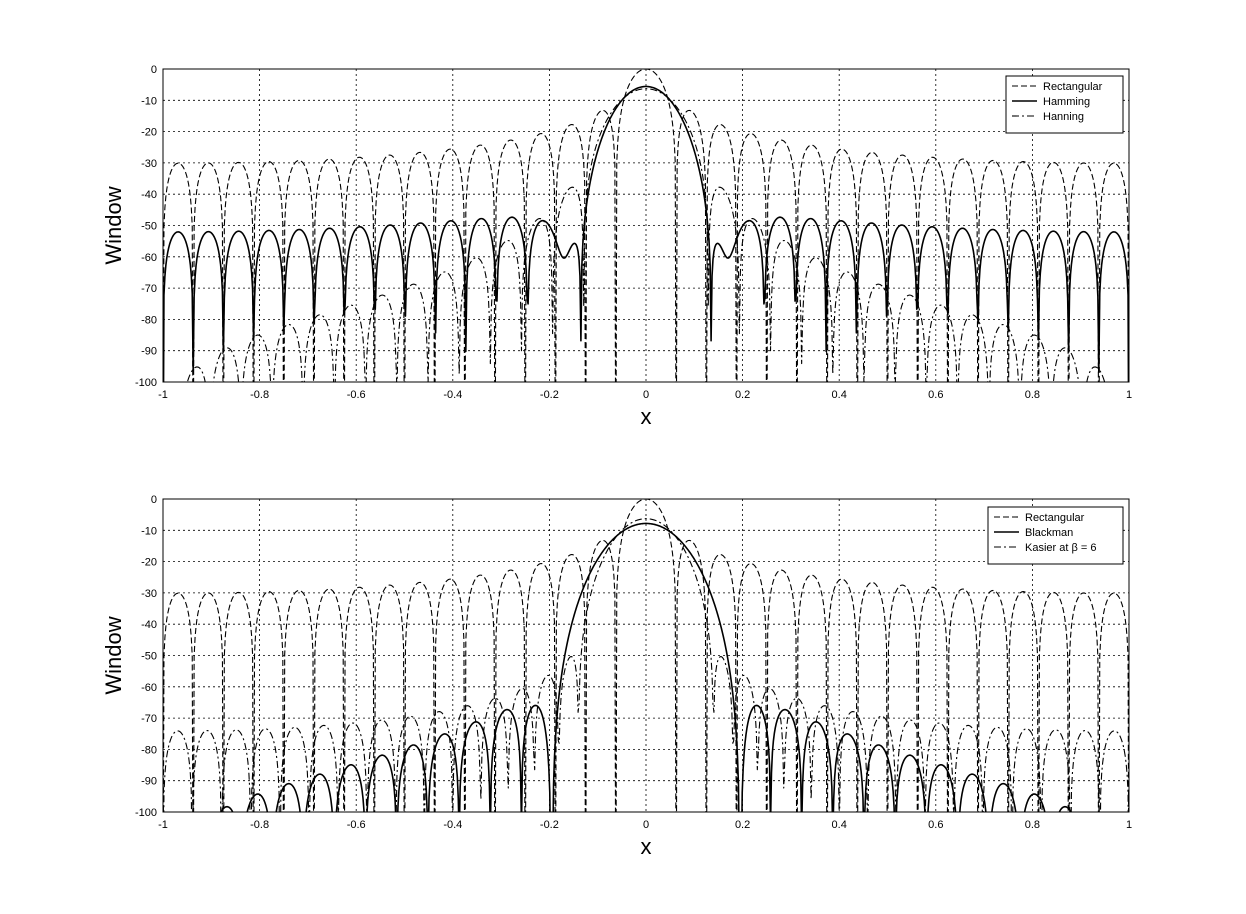 This screenshot has width=1246, height=914. What do you see at coordinates (1063, 117) in the screenshot?
I see `legend-entry: Hanning` at bounding box center [1063, 117].